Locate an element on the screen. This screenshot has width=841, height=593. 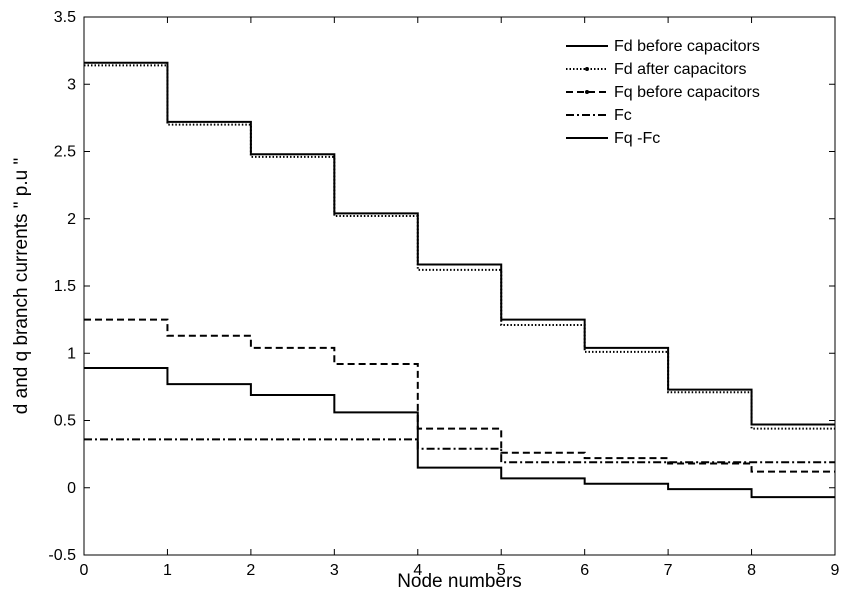
legend-entry-2: Fd after capacitors is located at coordinates (680, 69).